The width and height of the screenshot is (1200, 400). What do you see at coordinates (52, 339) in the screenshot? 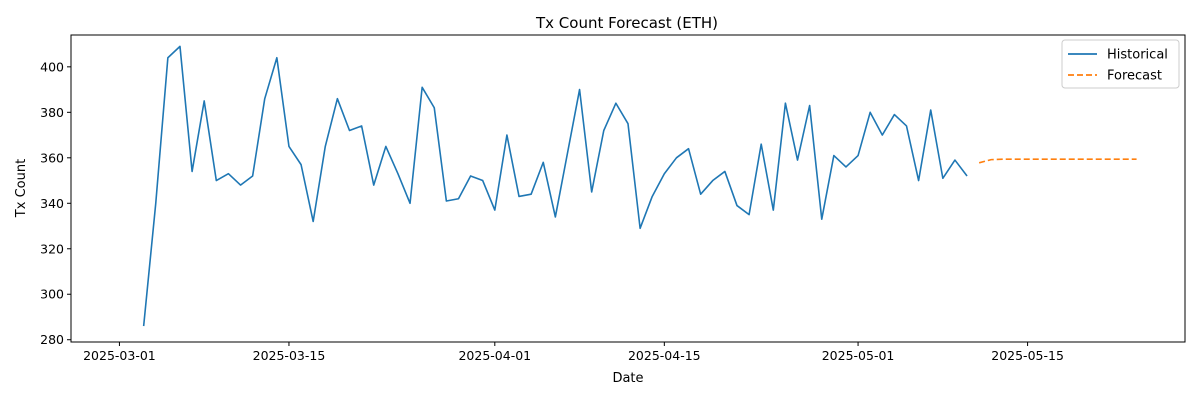
I see `y-tick-label: 280` at bounding box center [52, 339].